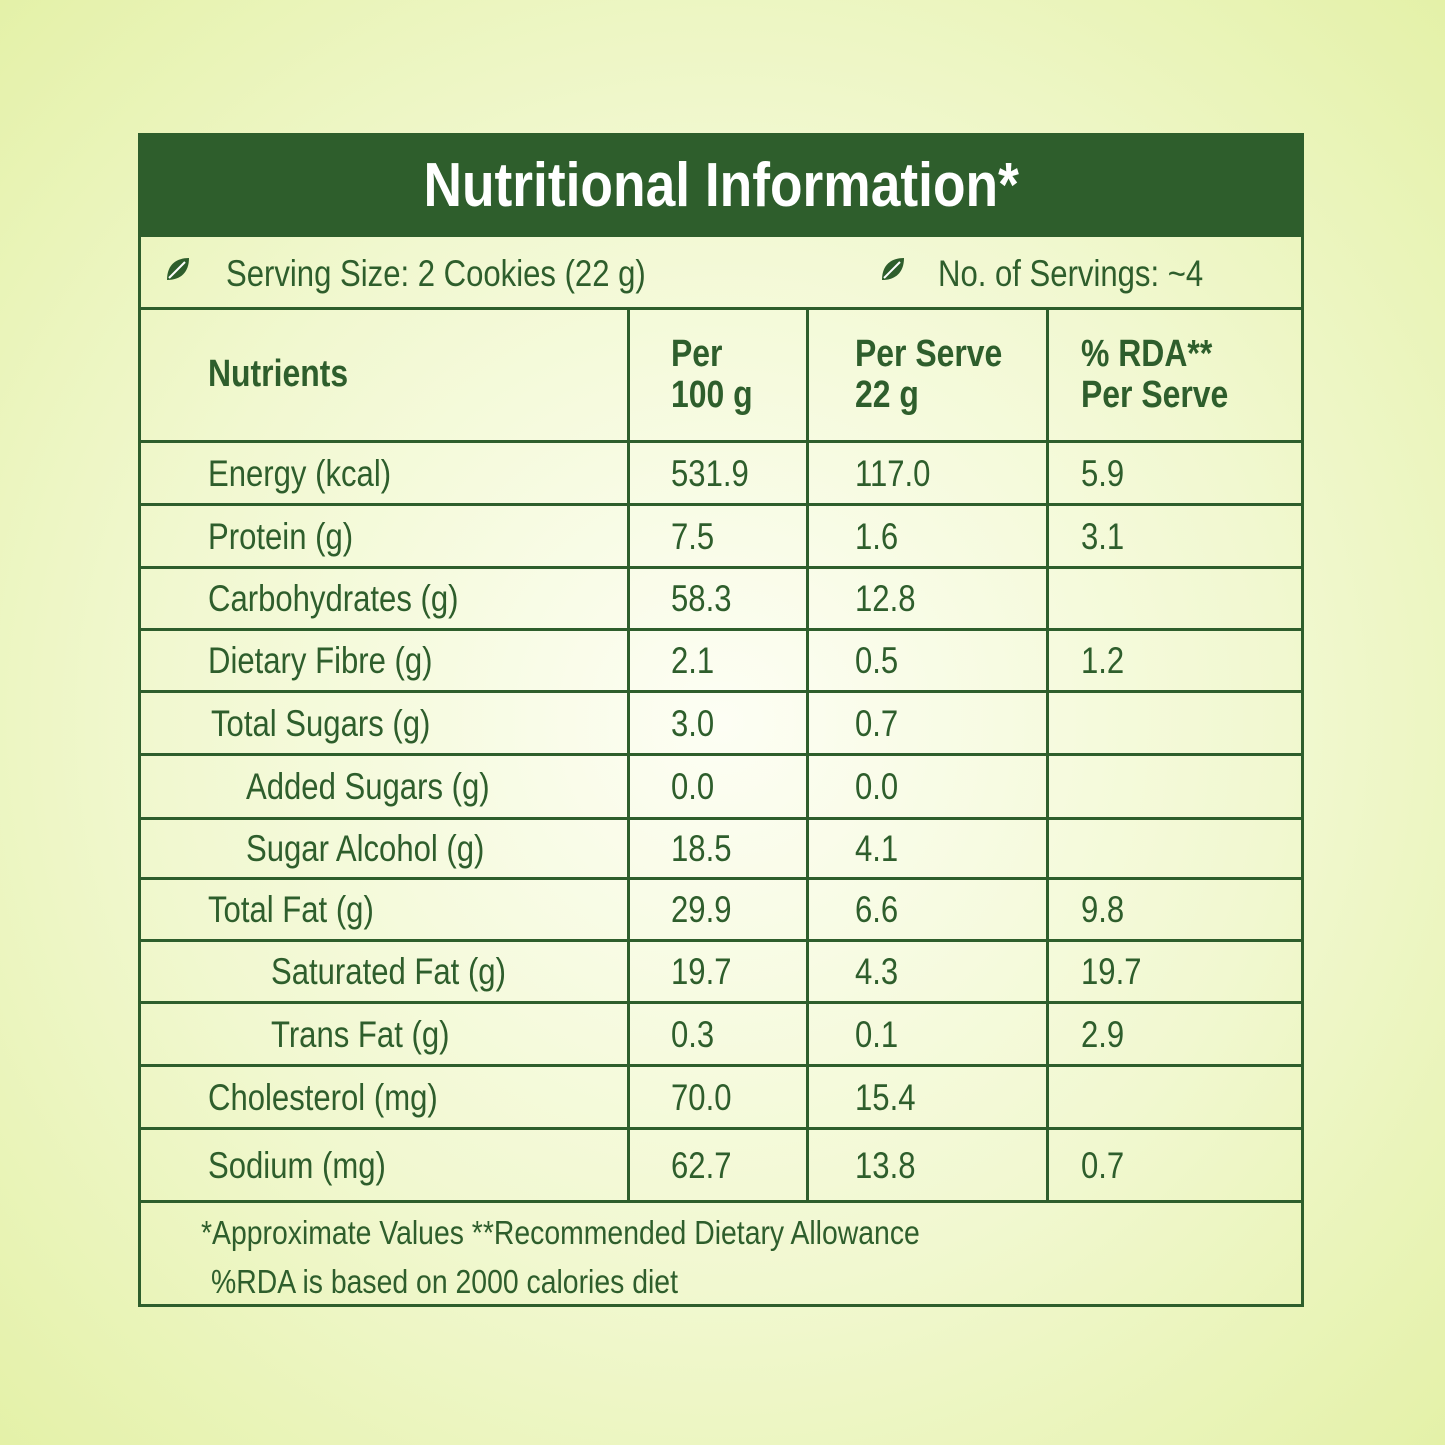  What do you see at coordinates (300, 473) in the screenshot?
I see `nutrient-name: Energy (kcal)` at bounding box center [300, 473].